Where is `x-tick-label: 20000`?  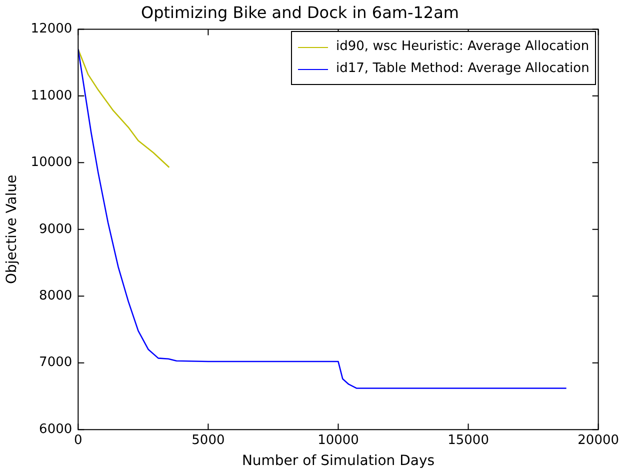 x-tick-label: 20000 is located at coordinates (598, 440).